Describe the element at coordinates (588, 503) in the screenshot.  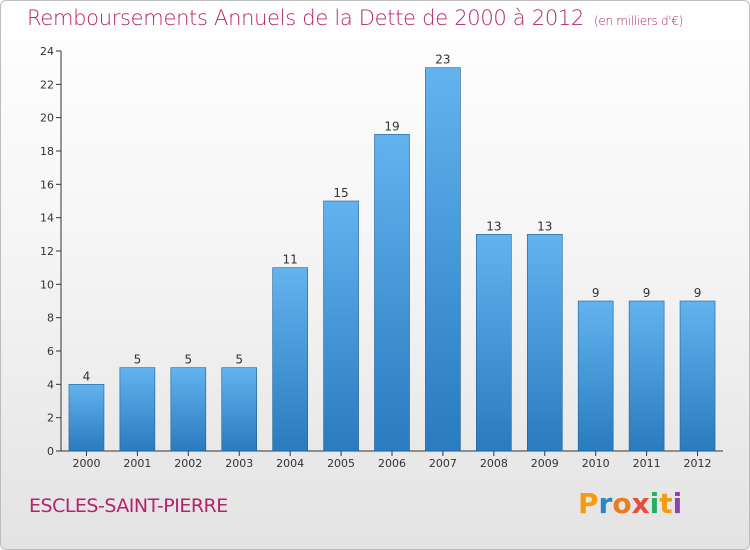
I see `logo-letter: P` at that location.